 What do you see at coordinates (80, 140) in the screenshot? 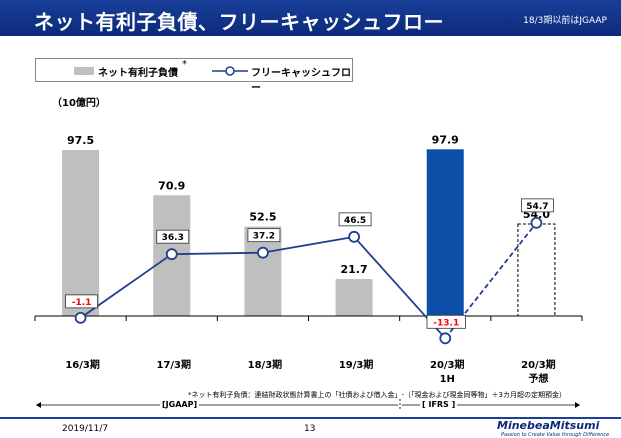
I see `bar-value-label-0: 97.5` at bounding box center [80, 140].